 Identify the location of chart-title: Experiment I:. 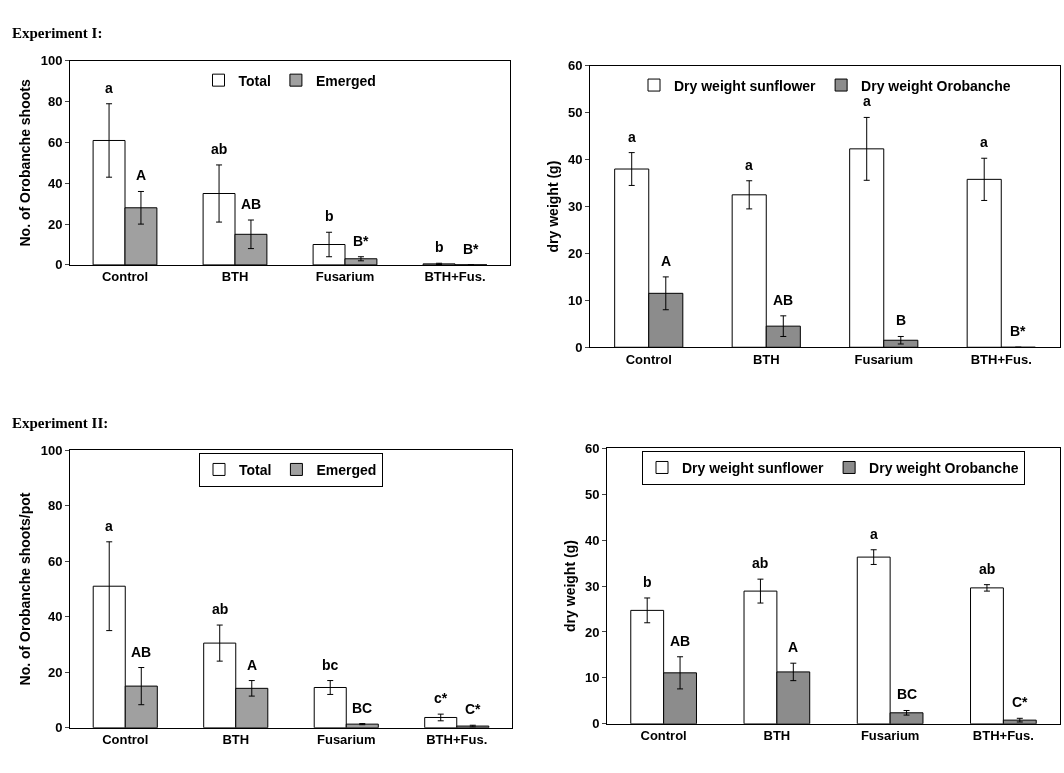
(57, 33).